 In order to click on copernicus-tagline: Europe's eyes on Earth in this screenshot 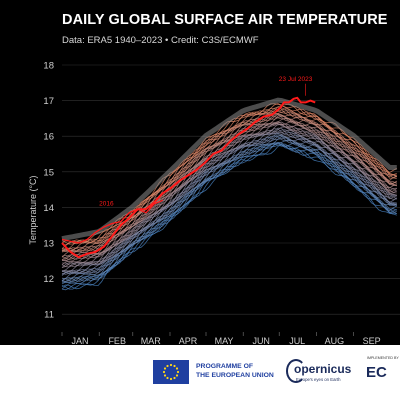, I will do `click(318, 379)`.